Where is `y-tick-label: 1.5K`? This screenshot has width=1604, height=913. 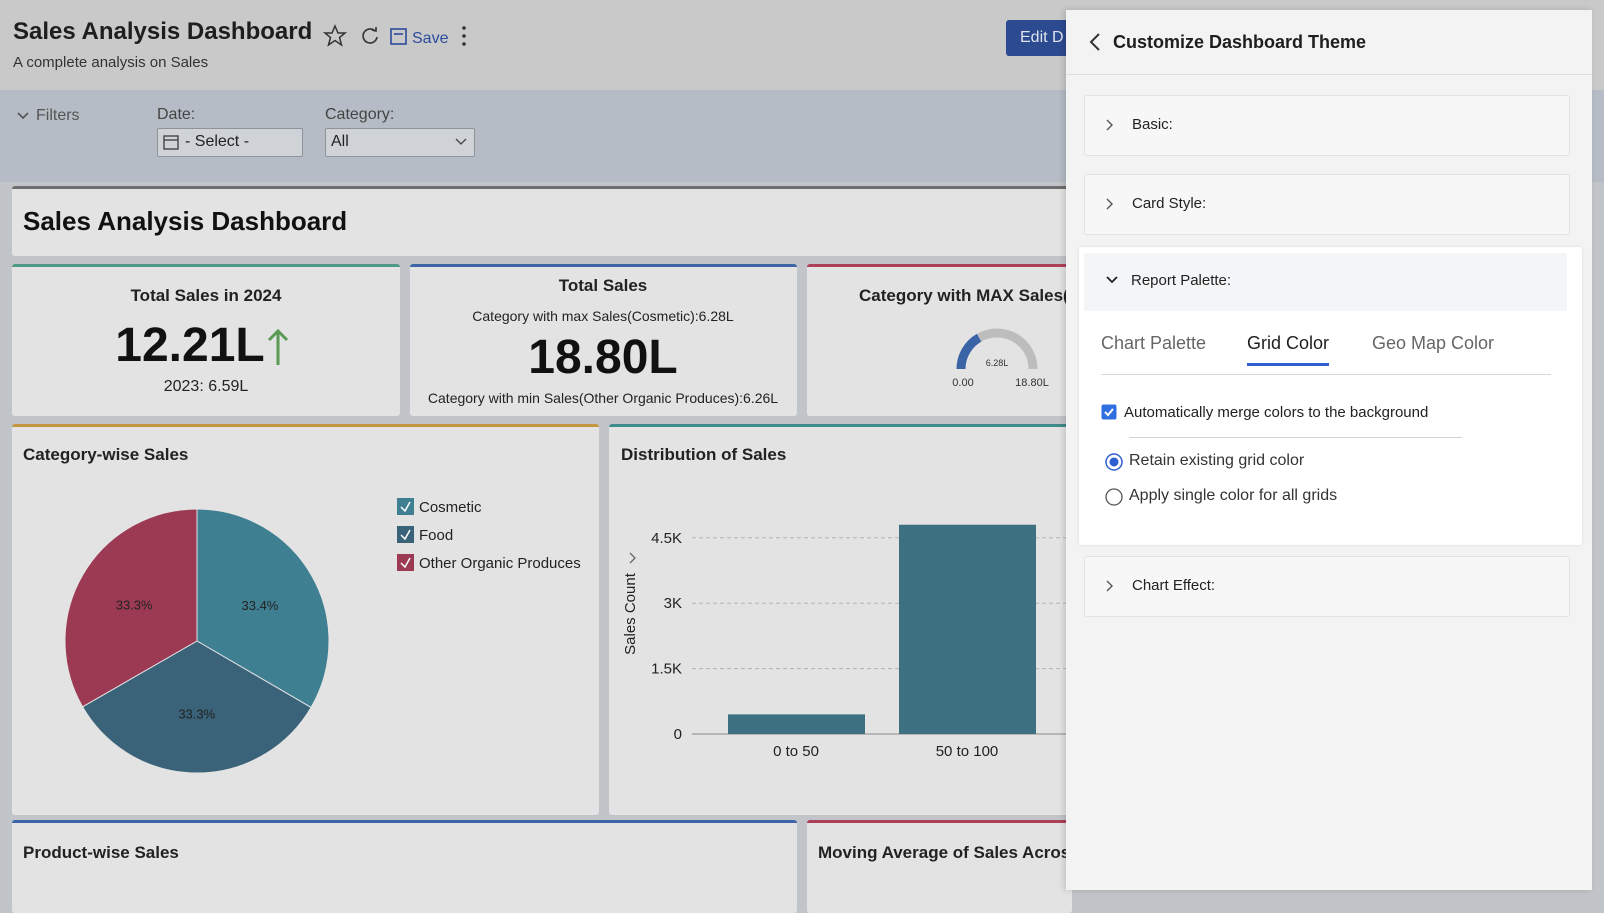
y-tick-label: 1.5K is located at coordinates (666, 669).